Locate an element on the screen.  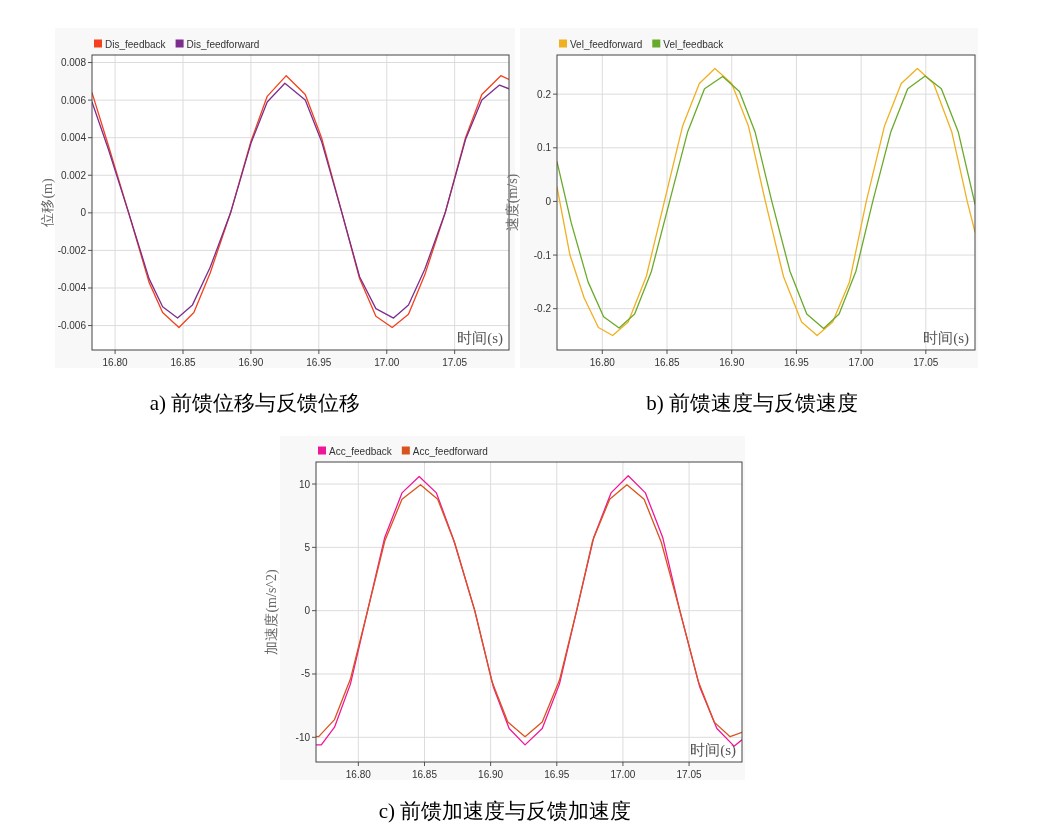
y-tick-label: -0.004 is located at coordinates (72, 288).